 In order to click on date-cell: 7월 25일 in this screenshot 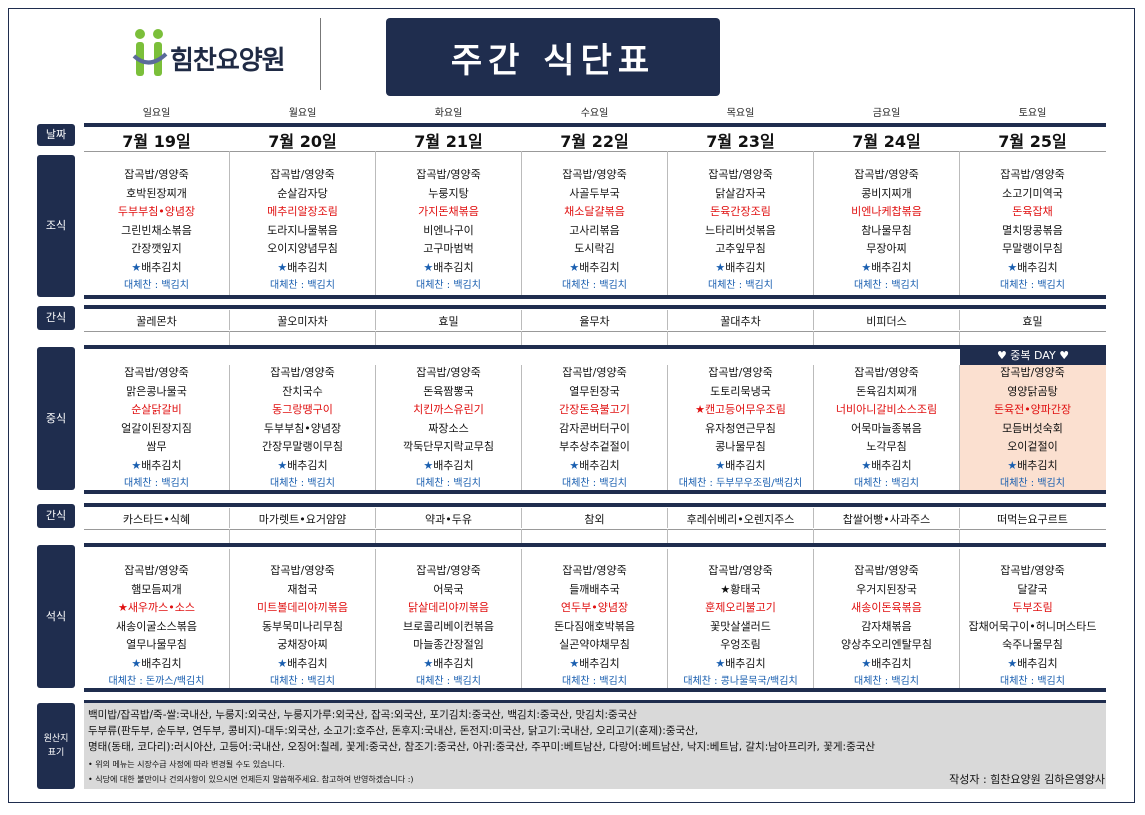, I will do `click(1032, 141)`.